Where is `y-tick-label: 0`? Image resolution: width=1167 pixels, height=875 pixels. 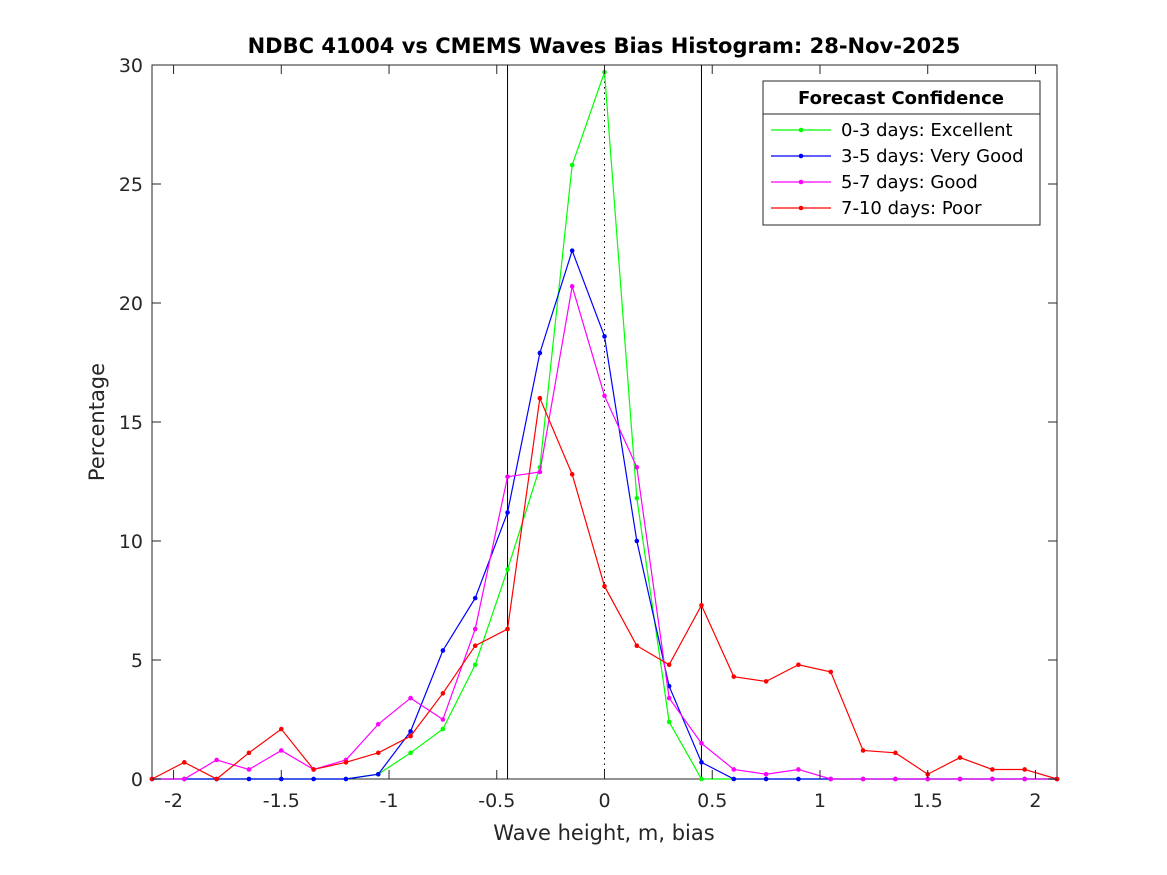
y-tick-label: 0 is located at coordinates (137, 780).